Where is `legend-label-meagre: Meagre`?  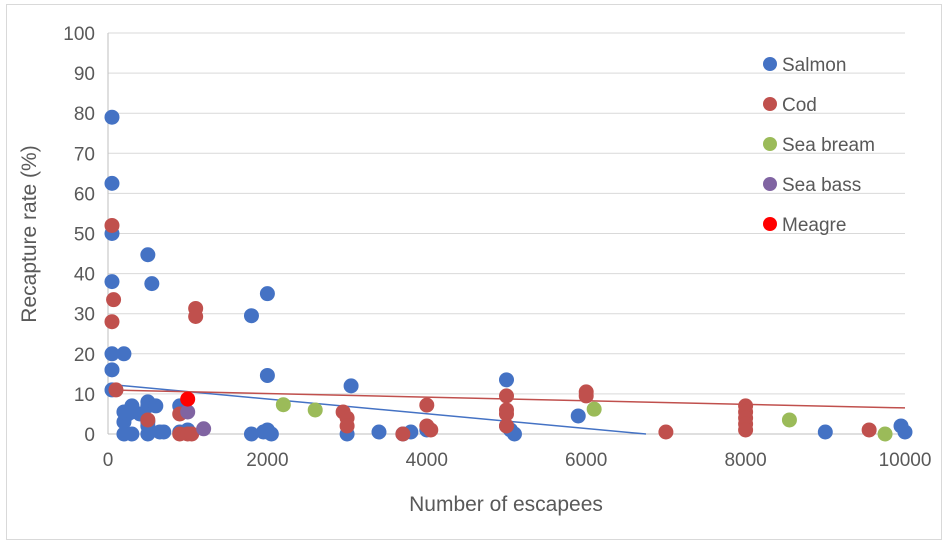
legend-label-meagre: Meagre is located at coordinates (814, 225).